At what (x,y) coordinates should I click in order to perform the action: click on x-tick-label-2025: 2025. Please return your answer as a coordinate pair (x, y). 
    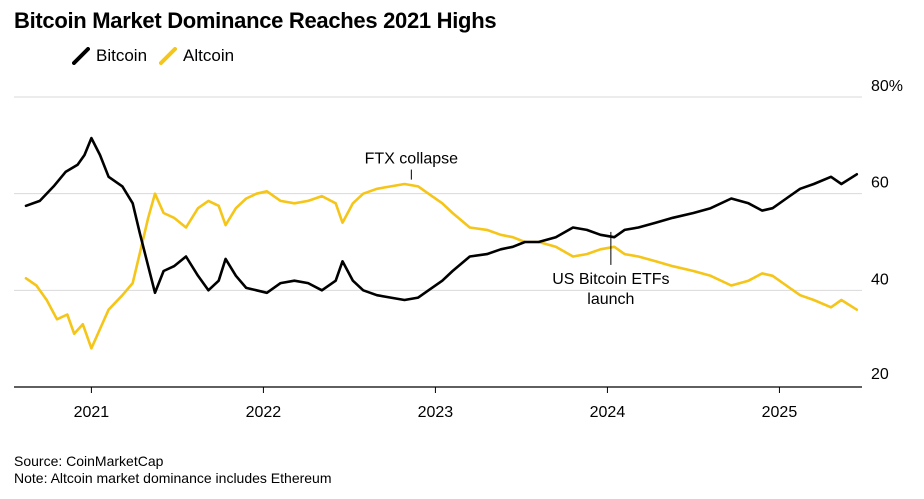
    Looking at the image, I should click on (780, 412).